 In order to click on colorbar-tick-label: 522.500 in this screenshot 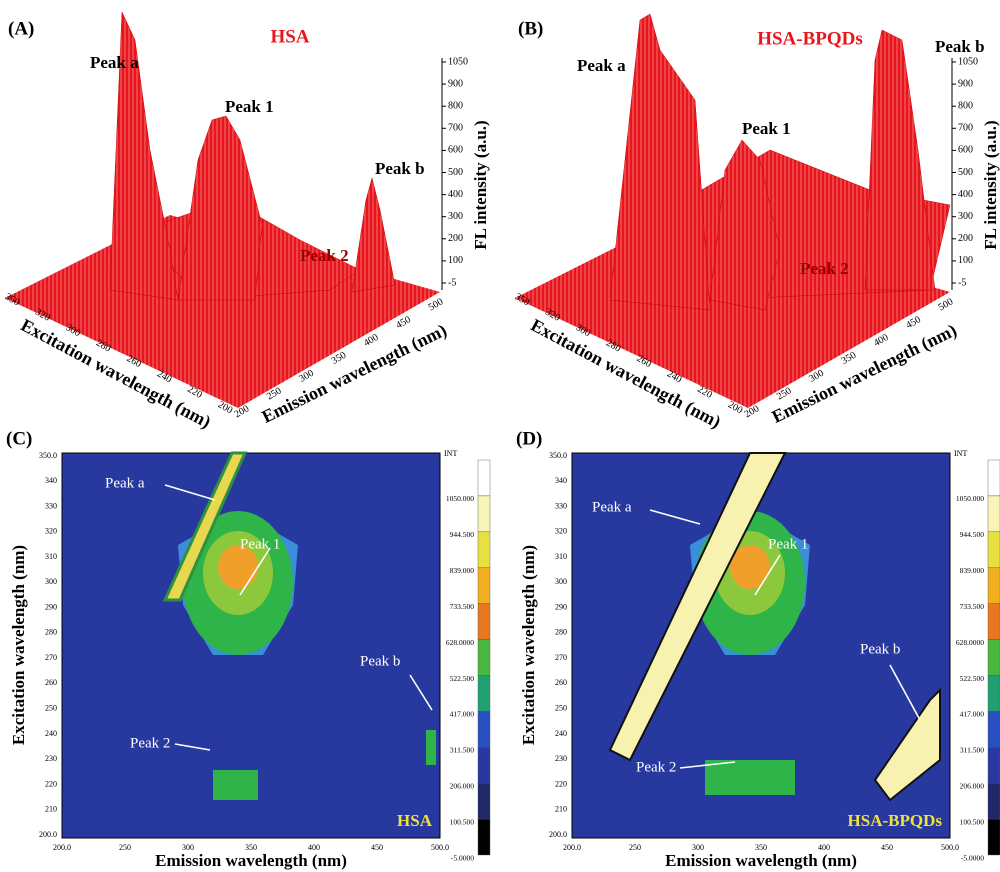, I will do `click(972, 678)`.